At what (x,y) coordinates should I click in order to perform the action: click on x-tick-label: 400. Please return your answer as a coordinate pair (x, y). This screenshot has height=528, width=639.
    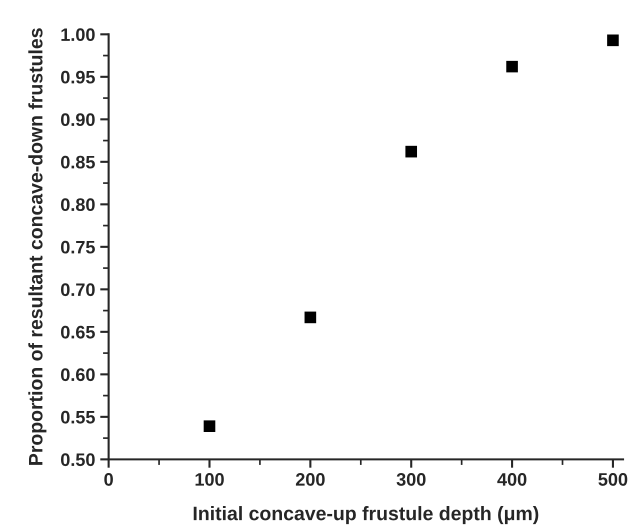
    Looking at the image, I should click on (511, 479).